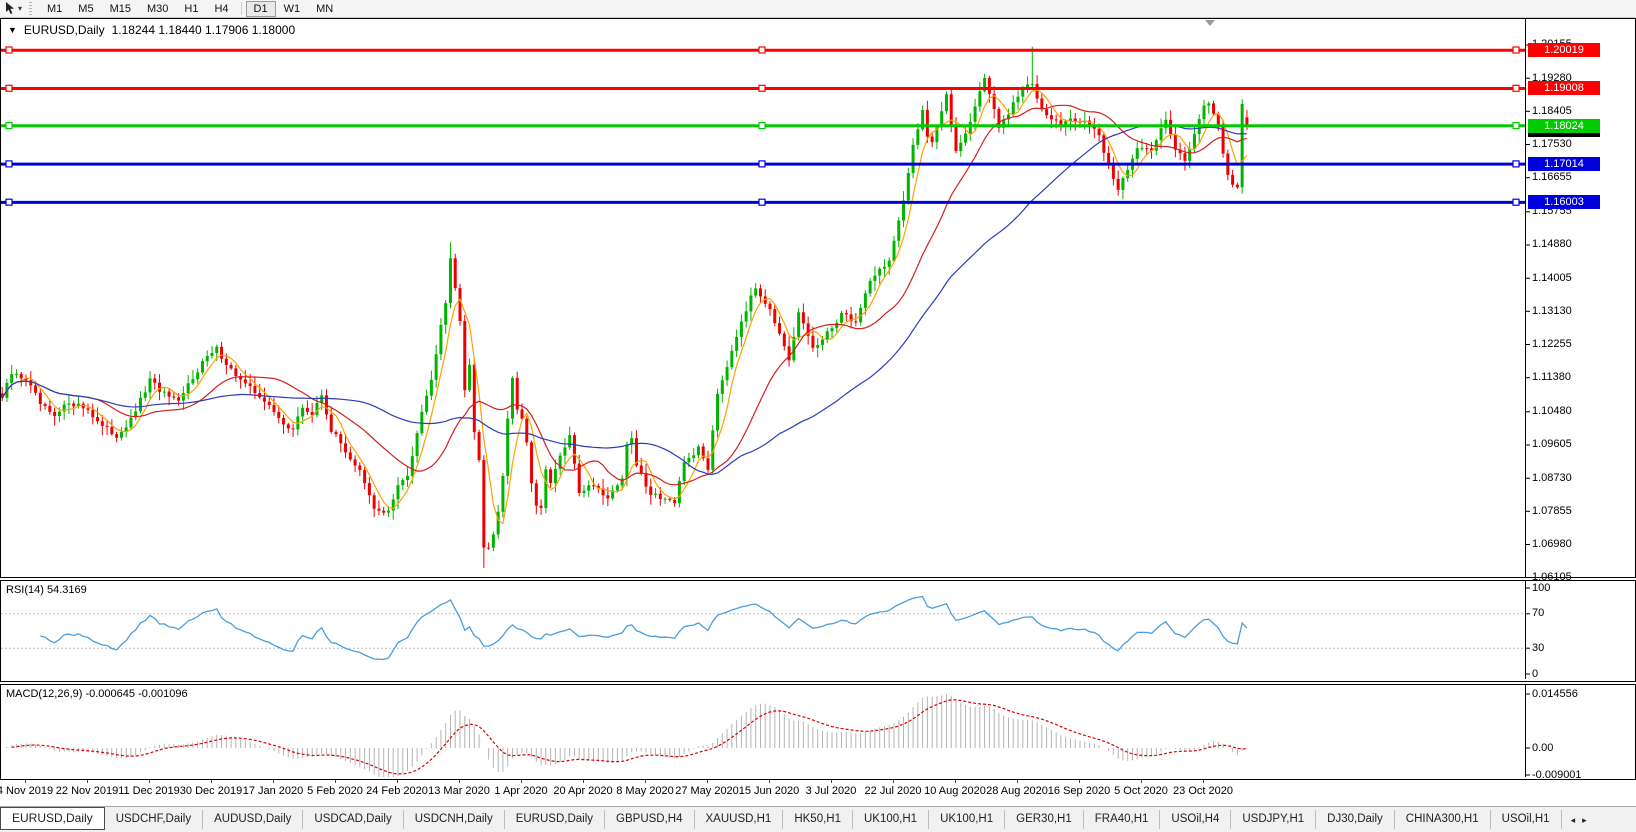  Describe the element at coordinates (253, 819) in the screenshot. I see `chart-tab-audusd-daily: AUDUSD,Daily` at that location.